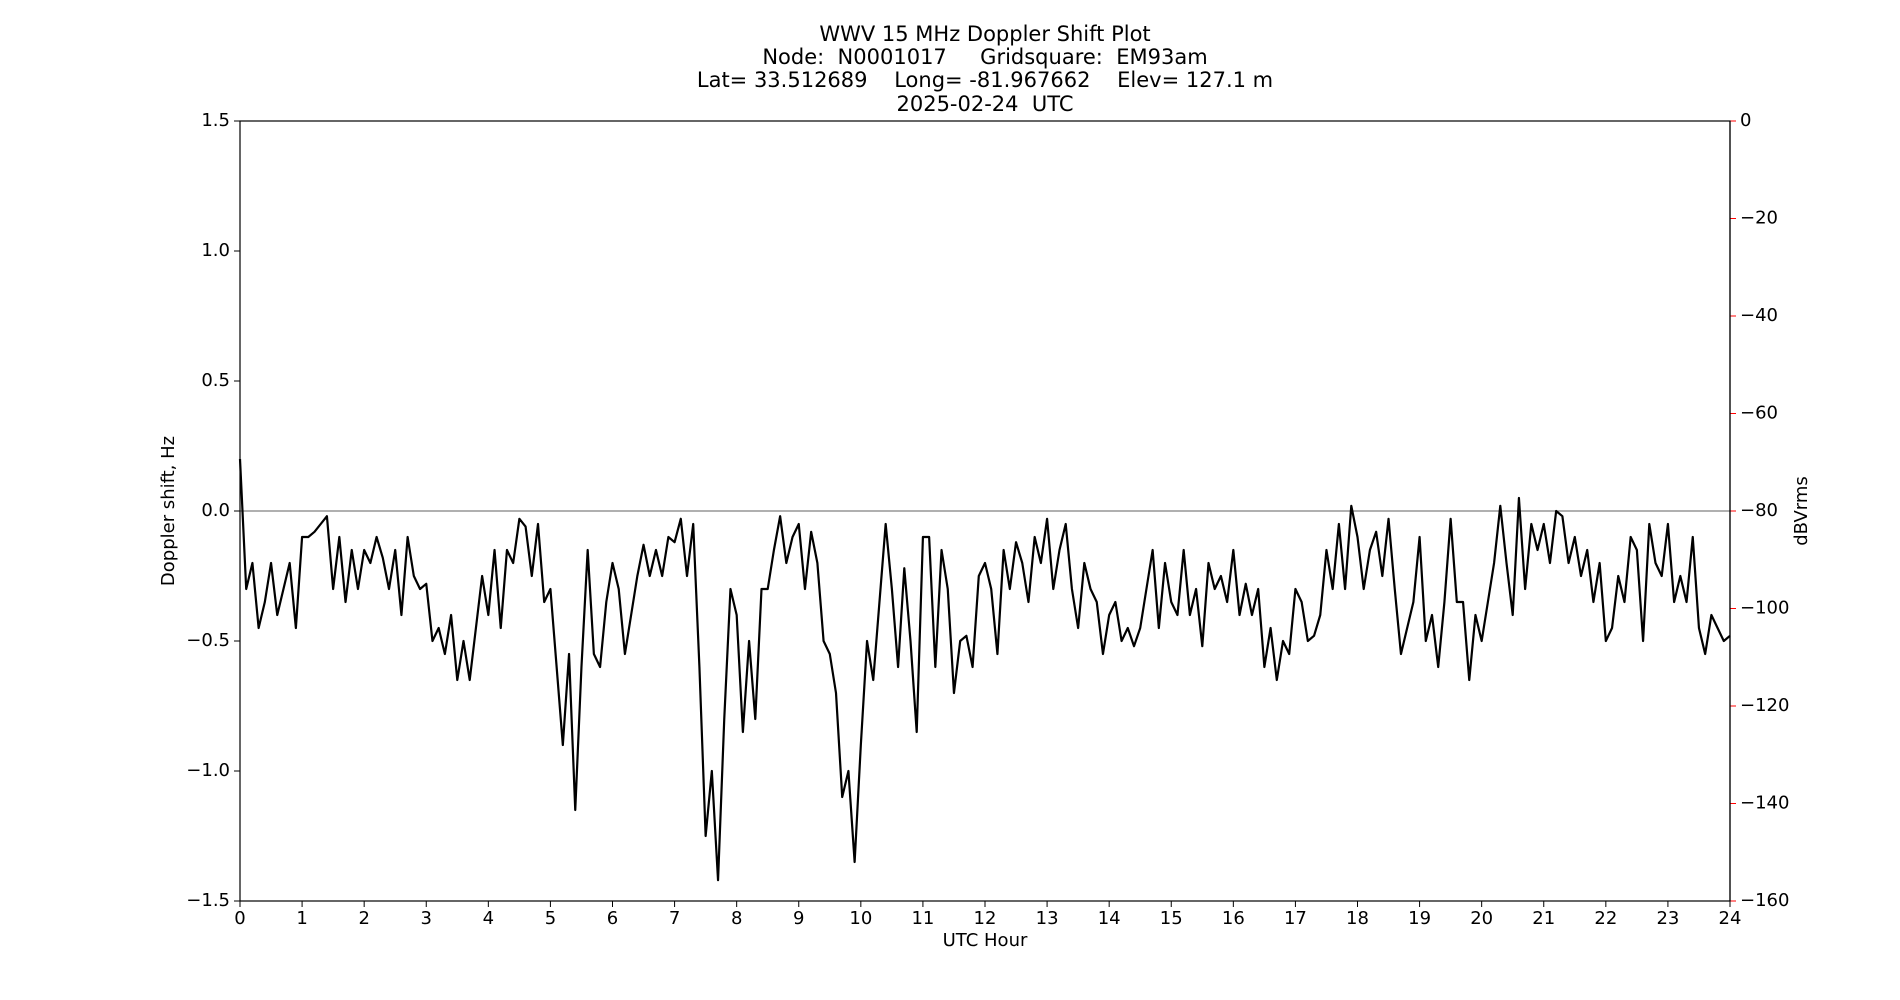 The image size is (1900, 1000). Describe the element at coordinates (215, 120) in the screenshot. I see `y-tick-label: 1.5` at that location.